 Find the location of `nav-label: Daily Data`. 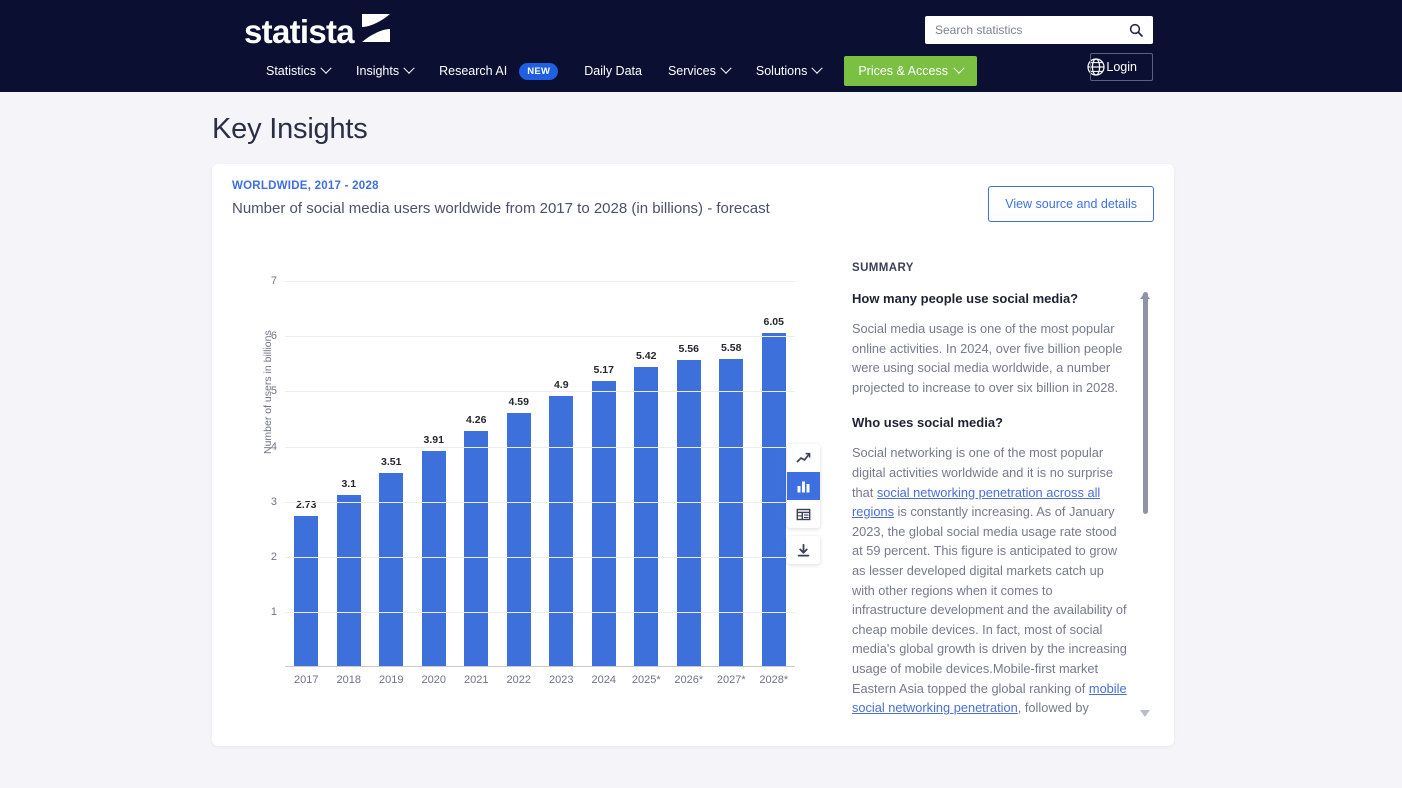

nav-label: Daily Data is located at coordinates (613, 71).